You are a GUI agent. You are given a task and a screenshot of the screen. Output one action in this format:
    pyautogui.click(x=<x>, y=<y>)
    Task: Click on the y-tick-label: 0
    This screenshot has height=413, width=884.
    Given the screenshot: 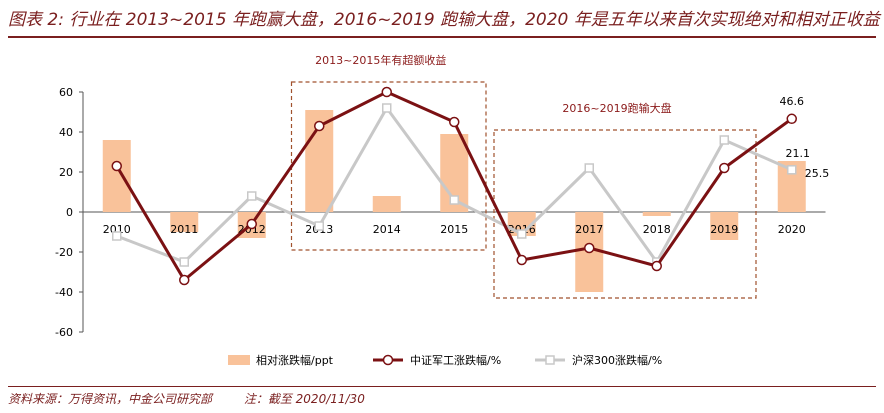 What is the action you would take?
    pyautogui.click(x=69, y=212)
    